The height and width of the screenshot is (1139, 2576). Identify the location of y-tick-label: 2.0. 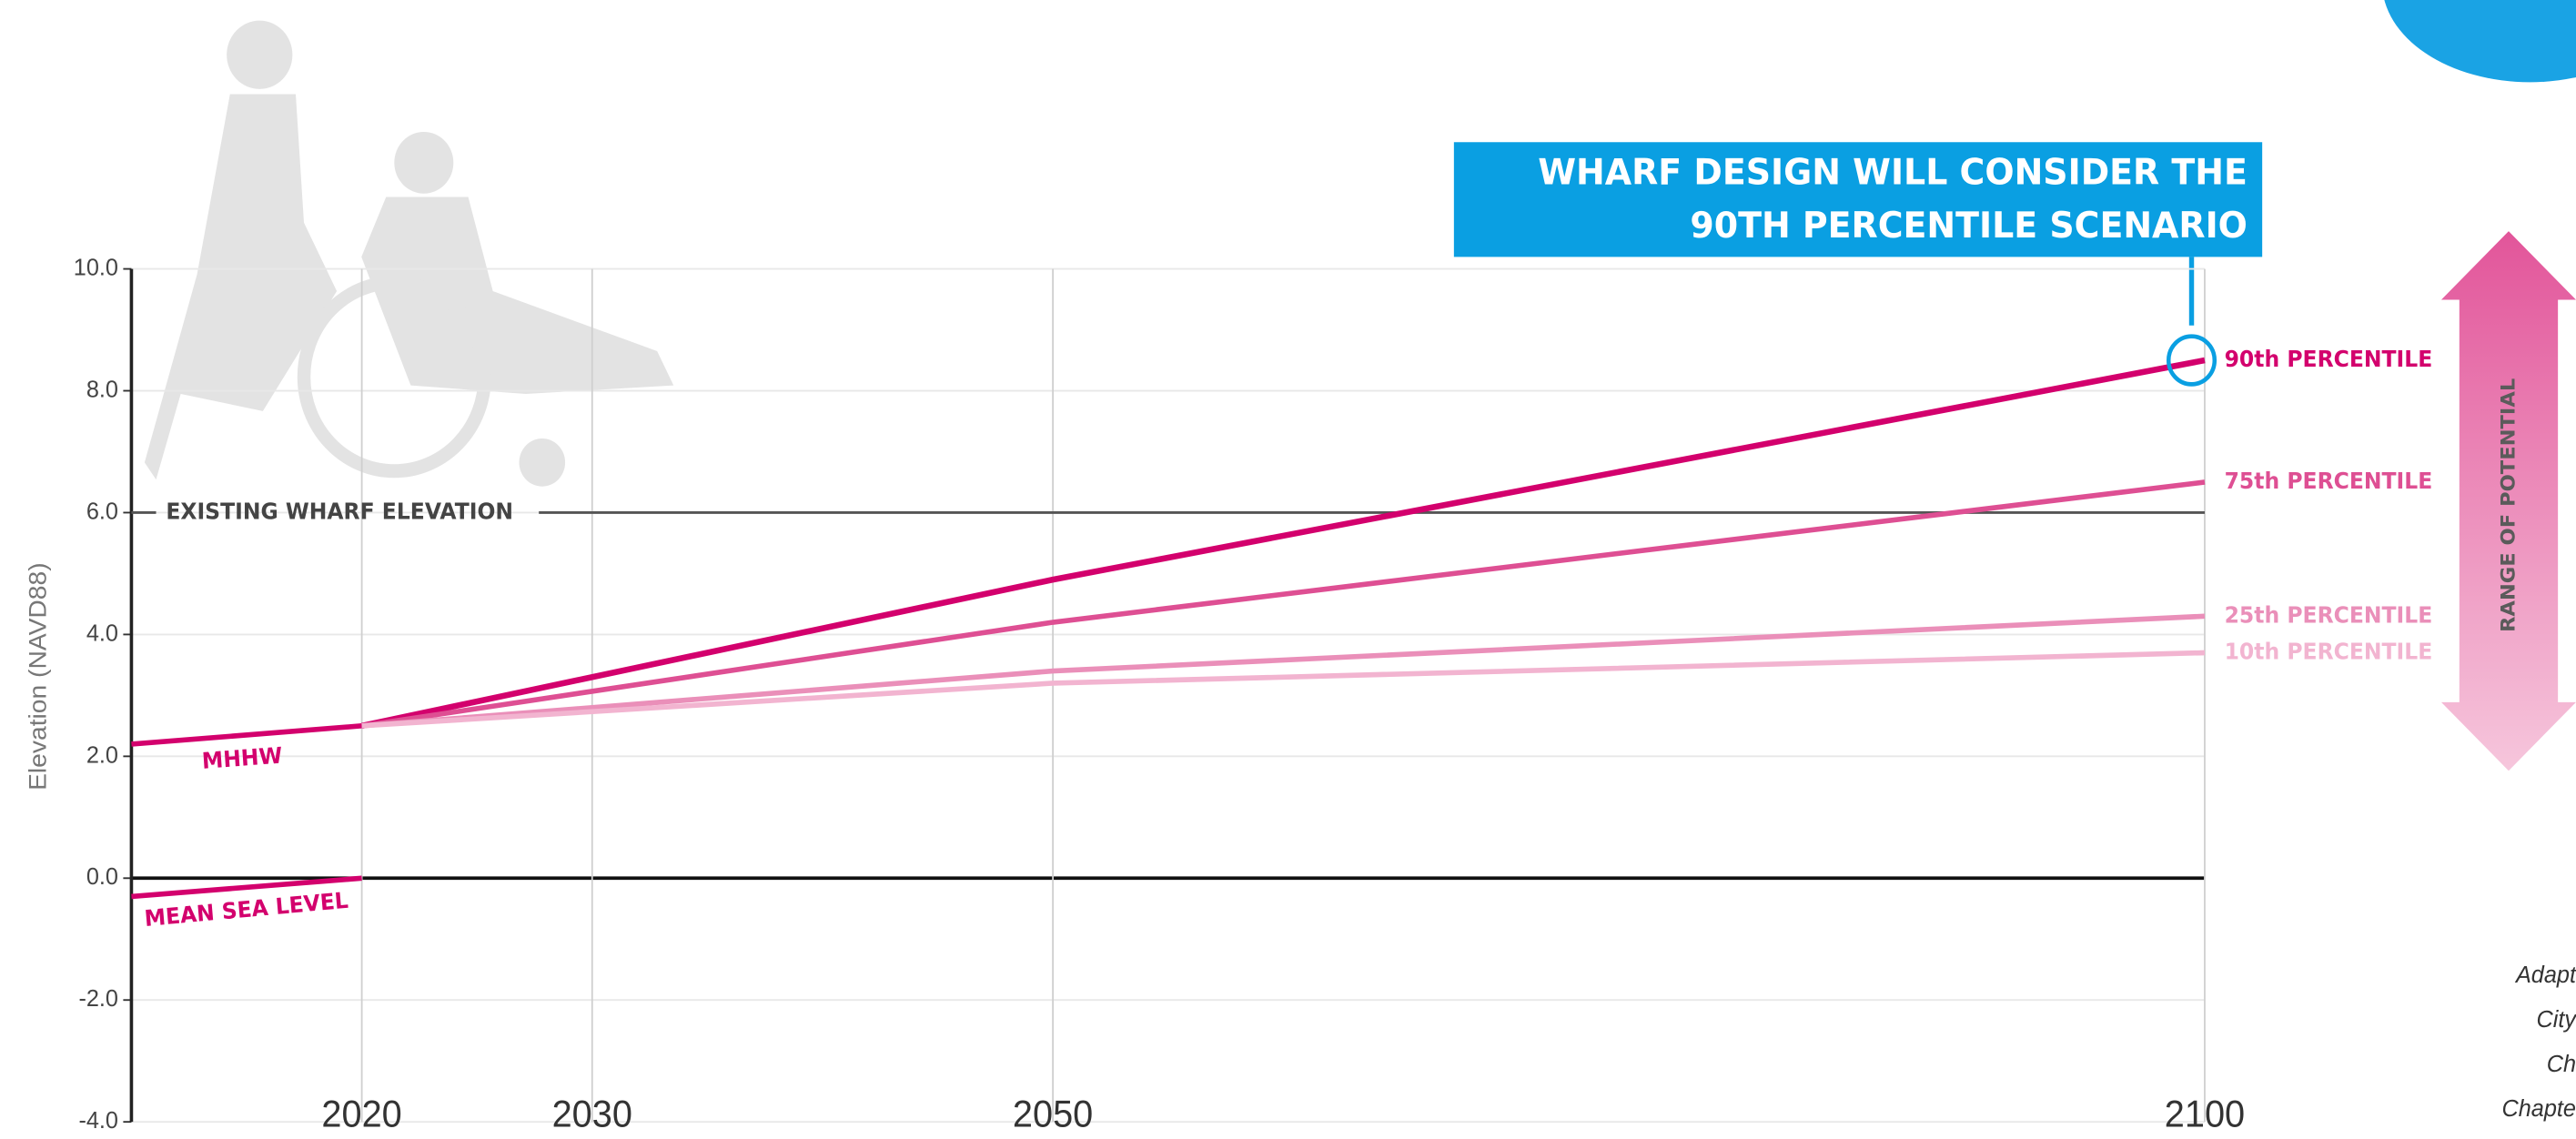
(102, 755).